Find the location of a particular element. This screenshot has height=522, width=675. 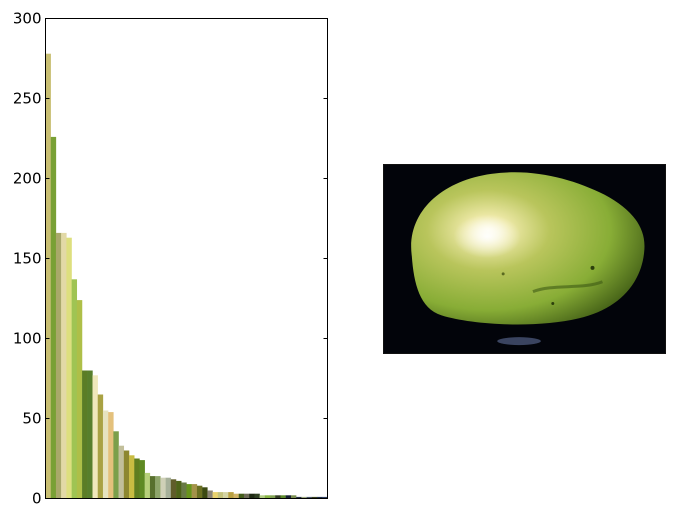

y-tick-label: 250 is located at coordinates (27, 99).